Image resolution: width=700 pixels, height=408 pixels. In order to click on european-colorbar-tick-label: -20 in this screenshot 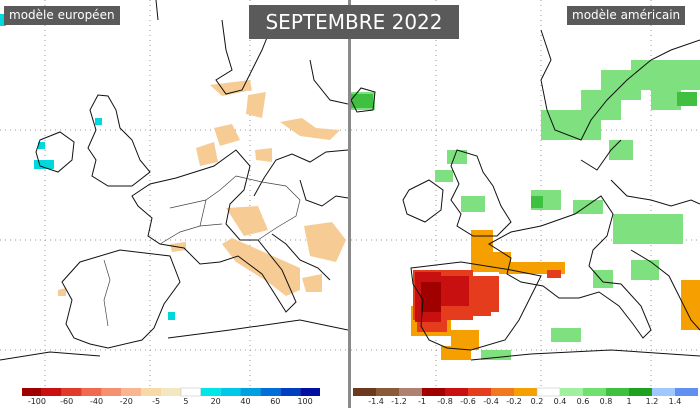, I will do `click(126, 401)`.